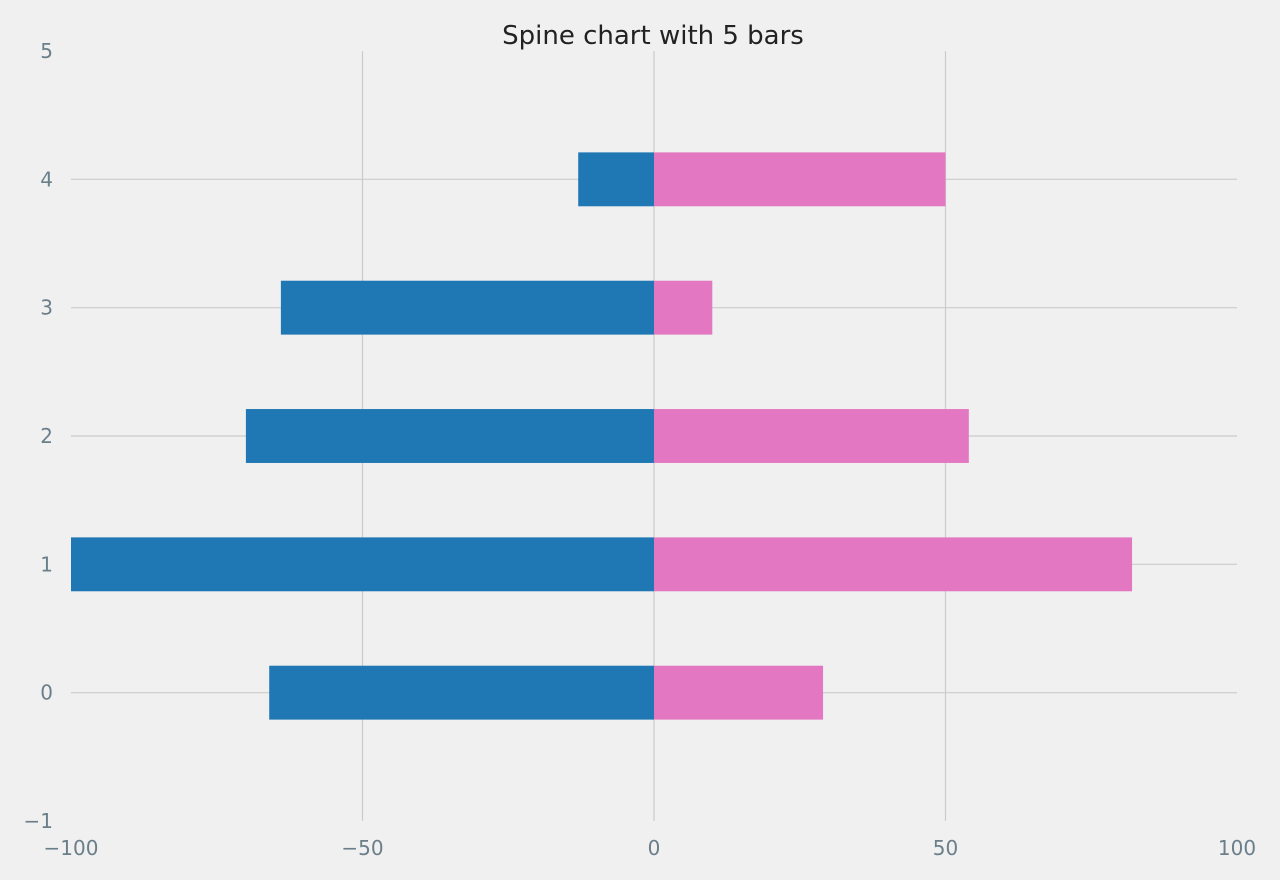  What do you see at coordinates (1237, 848) in the screenshot?
I see `x-tick-label: 100` at bounding box center [1237, 848].